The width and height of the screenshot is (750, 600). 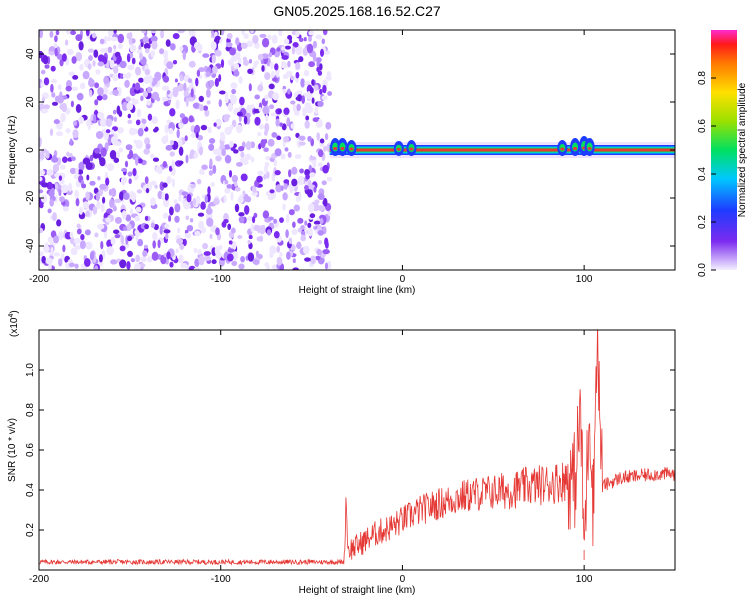 What do you see at coordinates (403, 579) in the screenshot?
I see `x-tick-label: 0` at bounding box center [403, 579].